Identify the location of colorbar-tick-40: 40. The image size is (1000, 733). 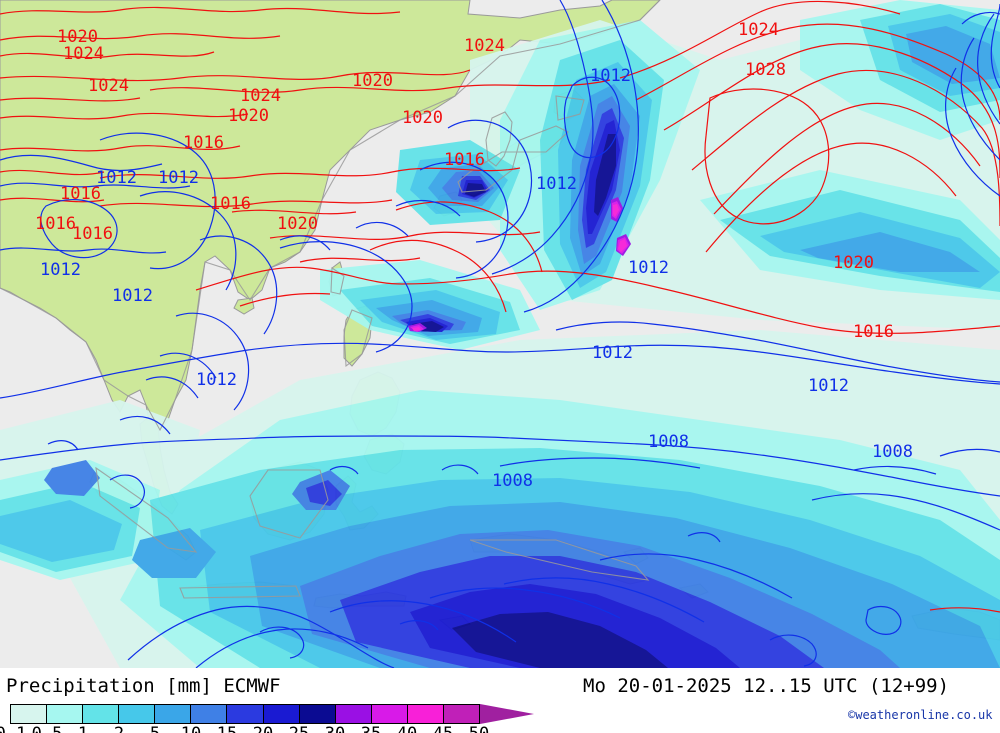
(407, 728).